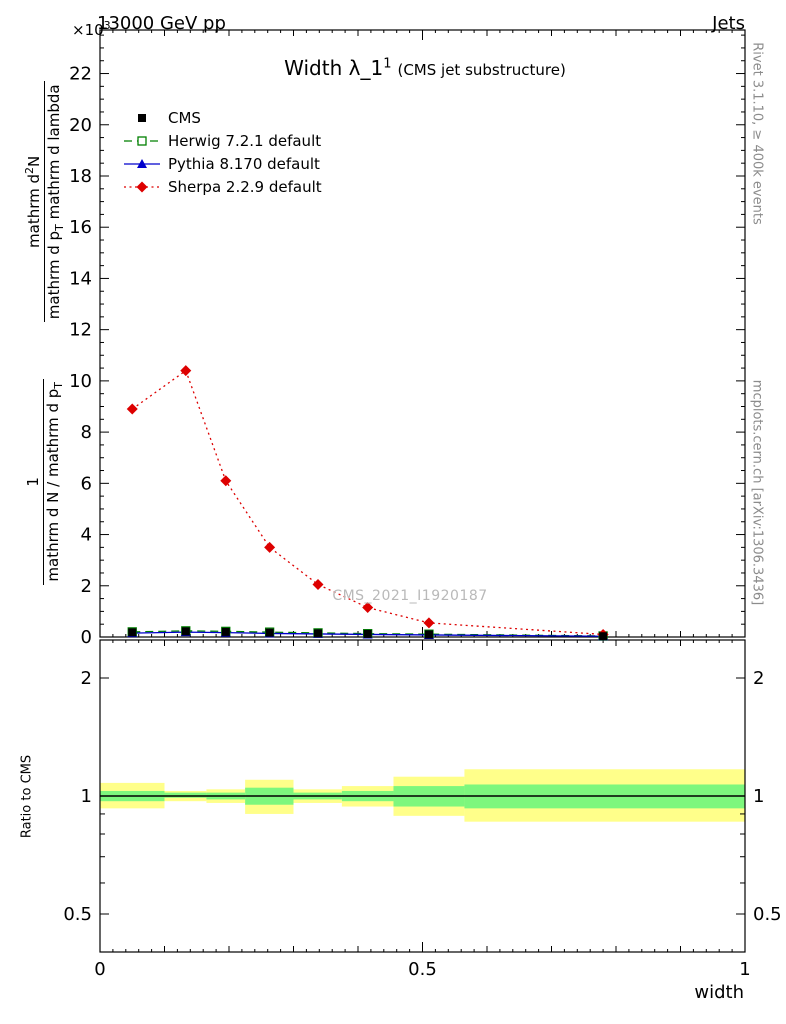  I want to click on main-y-tick-label: 10, so click(80, 381).